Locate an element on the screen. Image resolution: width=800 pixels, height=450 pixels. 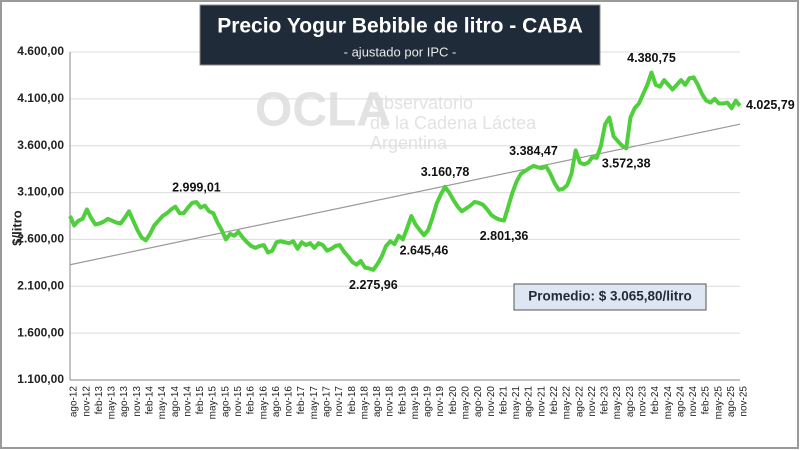
x-tick-label: feb-24 is located at coordinates (655, 400).